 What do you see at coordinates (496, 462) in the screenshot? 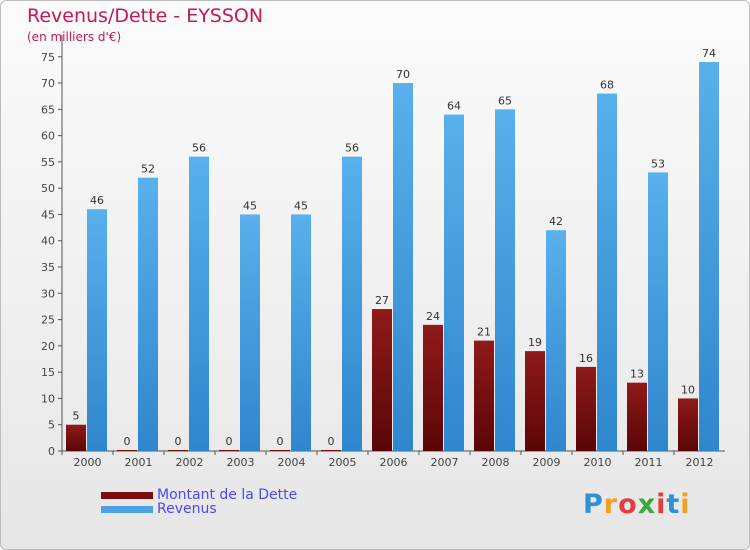
I see `x-tick-label: 2008` at bounding box center [496, 462].